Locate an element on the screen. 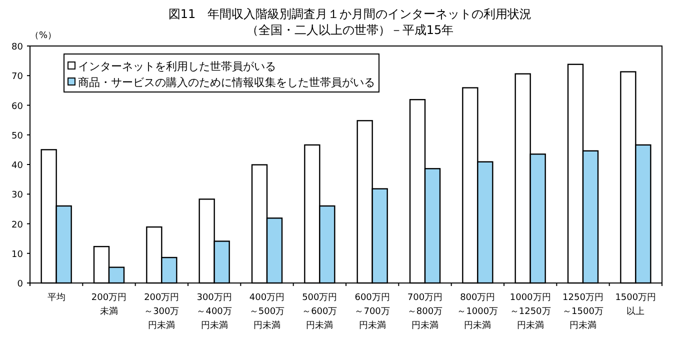  x-tick-label: 1250万円～1500万円未満 is located at coordinates (583, 312).